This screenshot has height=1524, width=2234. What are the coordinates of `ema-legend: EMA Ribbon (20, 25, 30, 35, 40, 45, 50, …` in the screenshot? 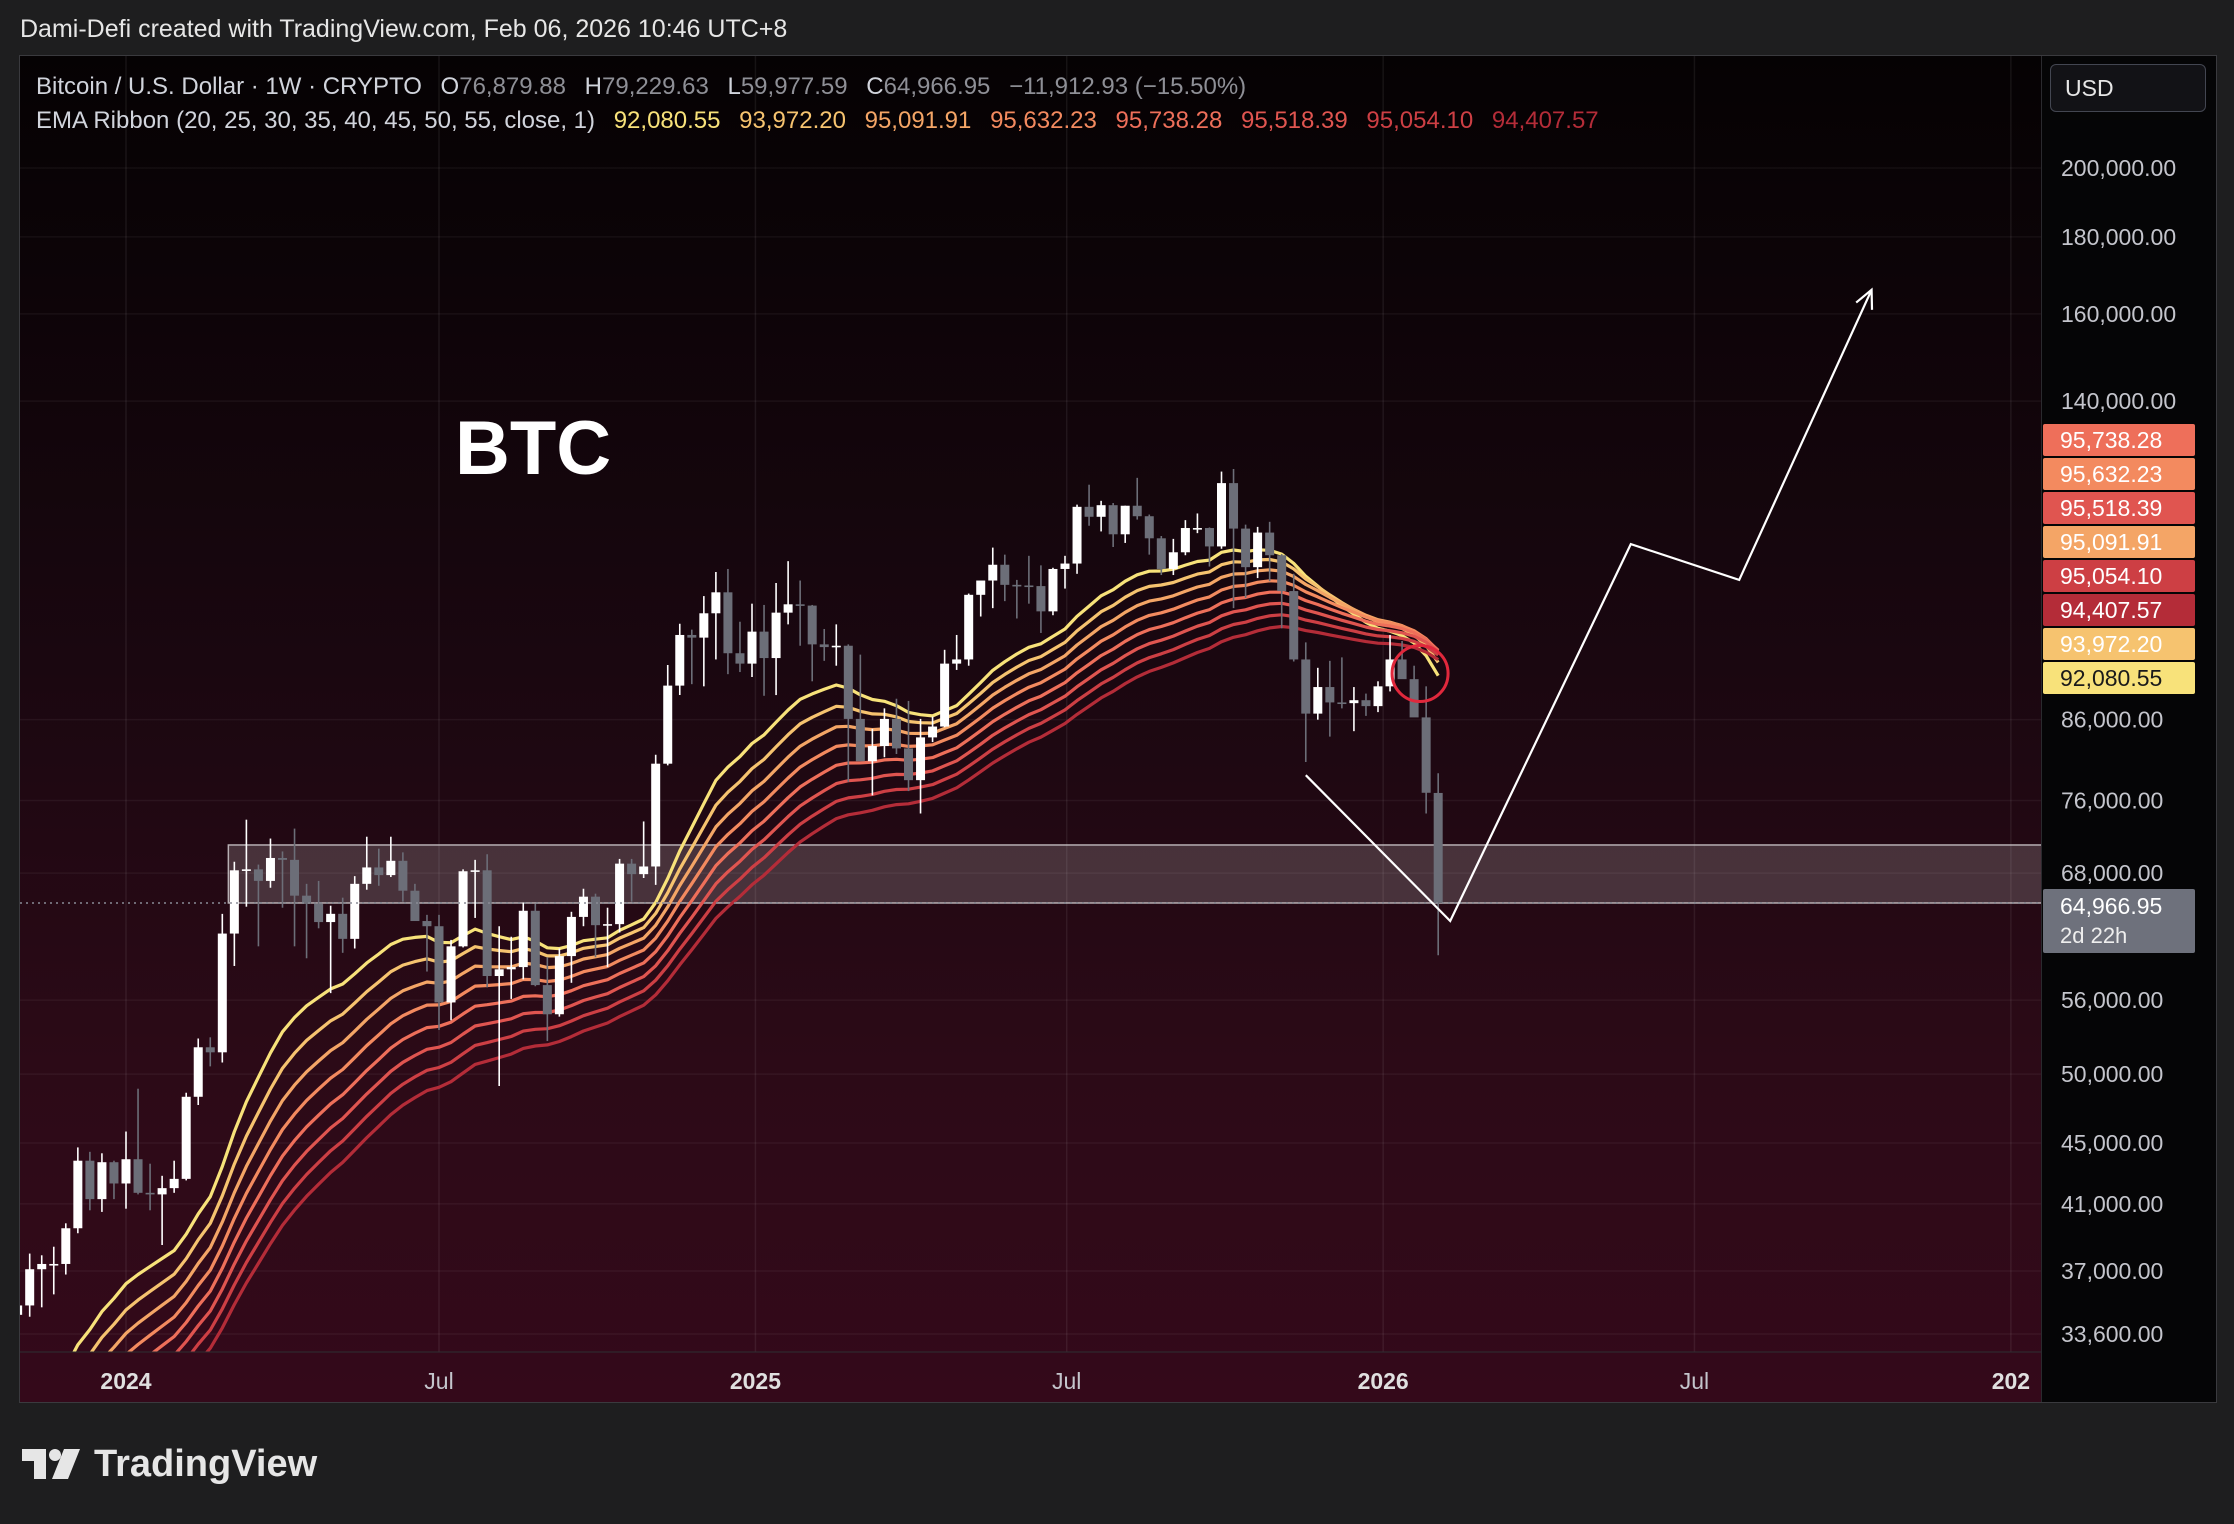 It's located at (823, 121).